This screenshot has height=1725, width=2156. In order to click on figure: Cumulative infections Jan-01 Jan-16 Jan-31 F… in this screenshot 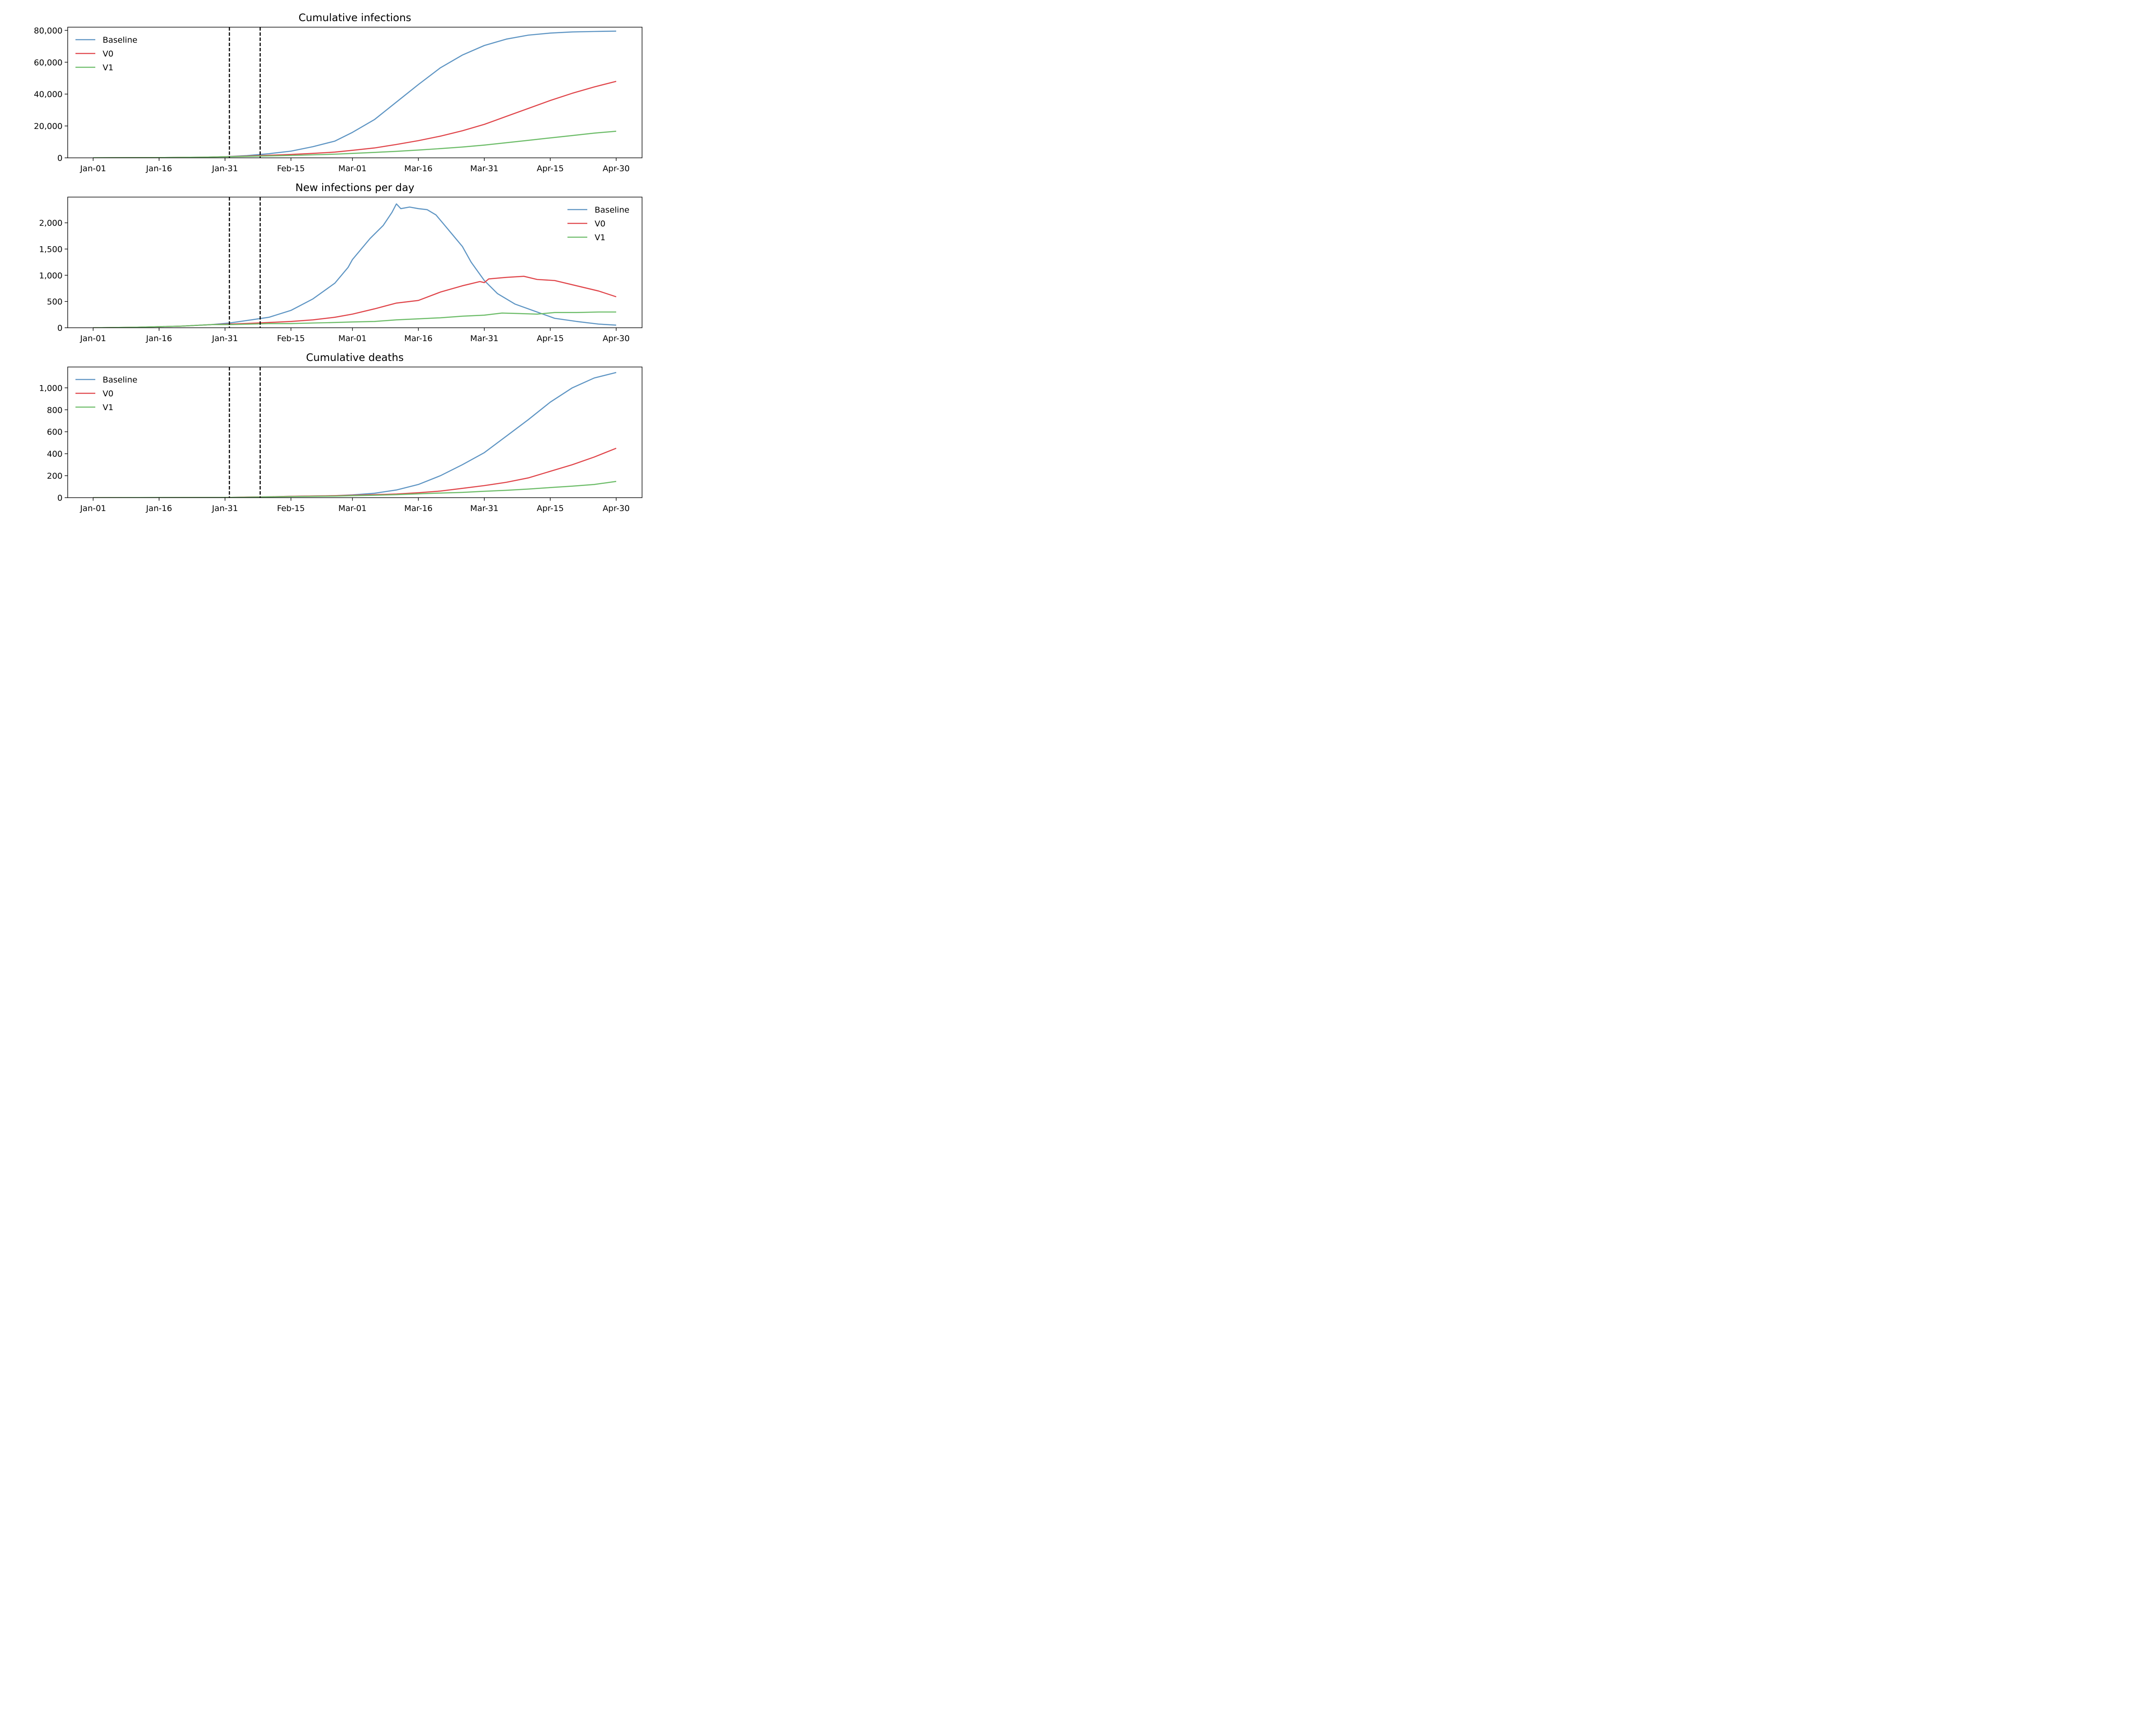, I will do `click(338, 263)`.